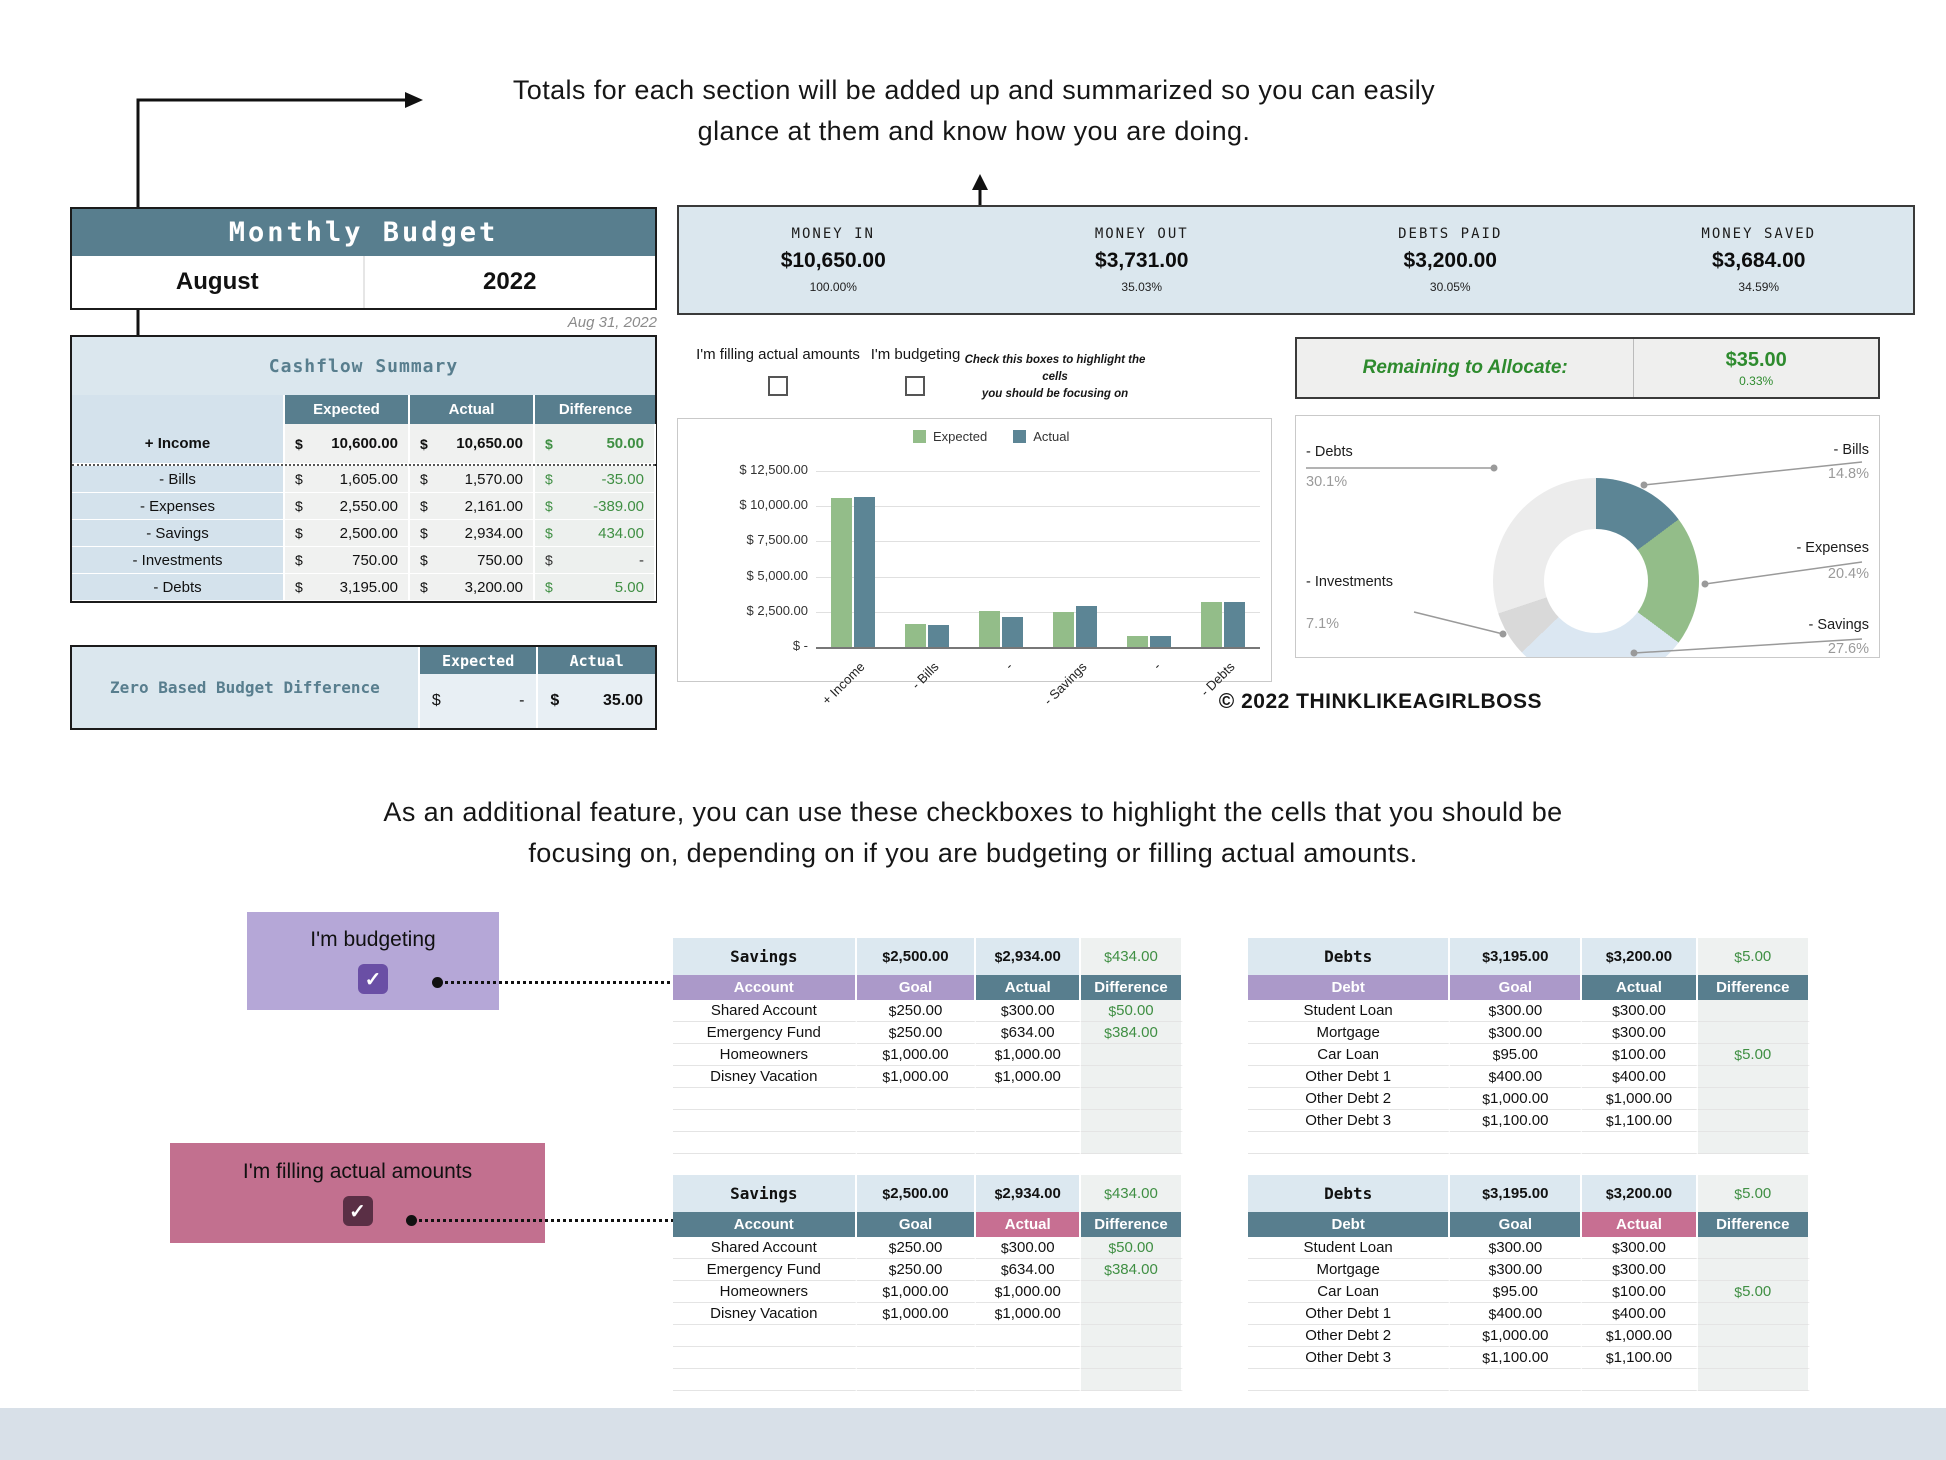 This screenshot has height=1460, width=1946. I want to click on column-header: Debt, so click(1349, 987).